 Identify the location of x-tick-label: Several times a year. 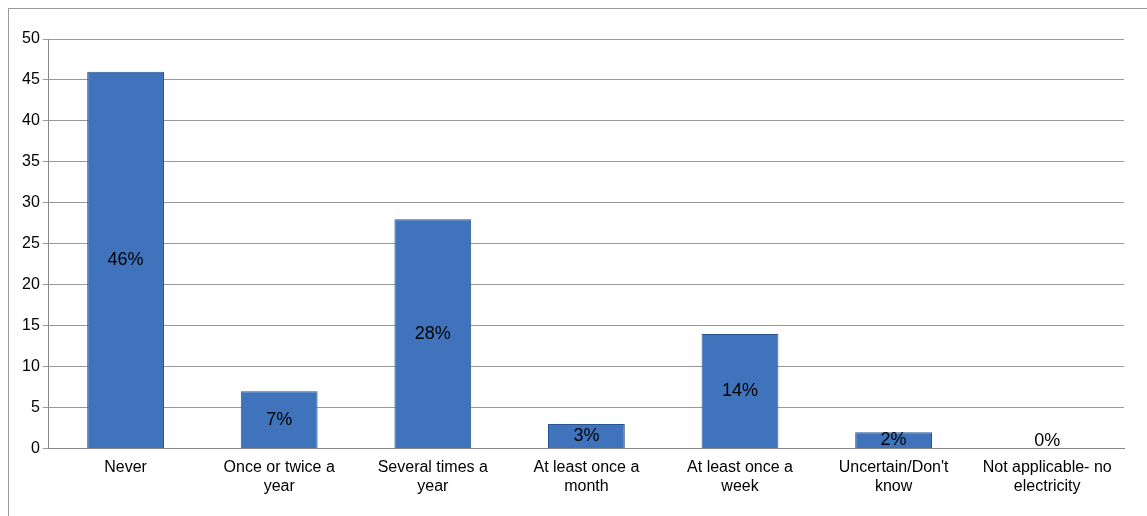
(433, 475).